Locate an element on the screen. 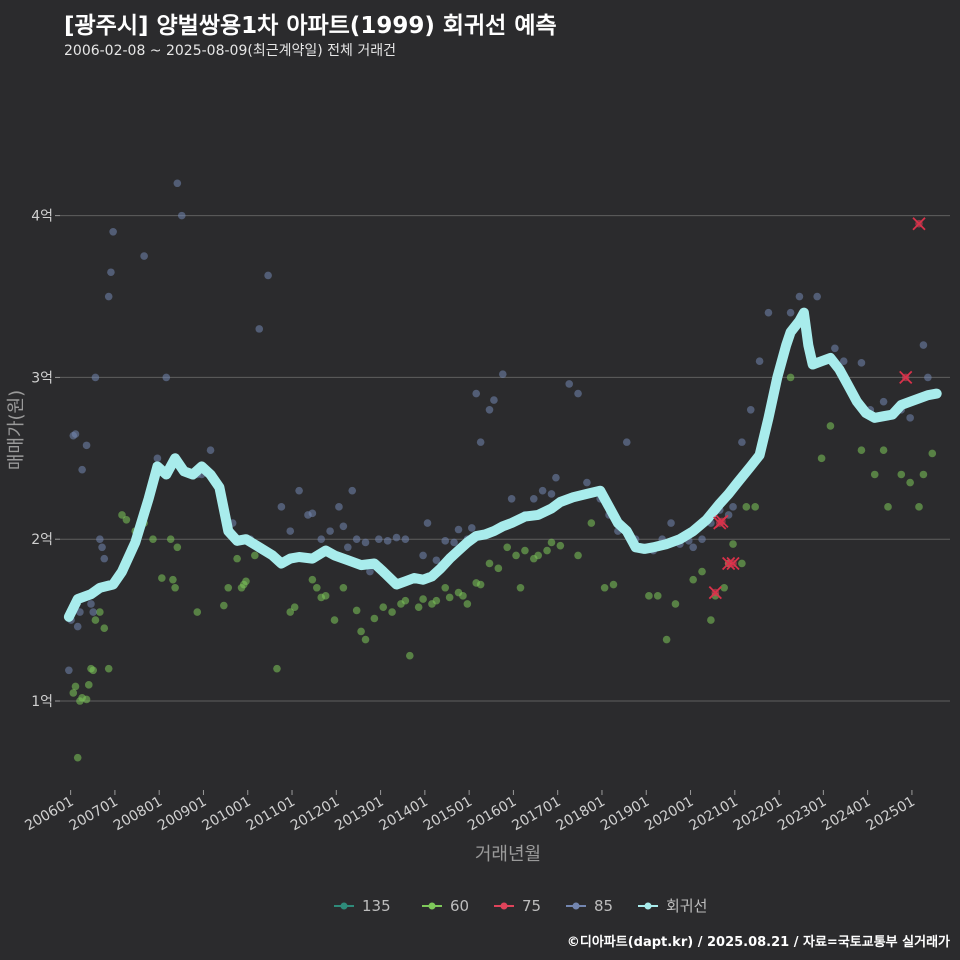  legend-item-75: 75 is located at coordinates (517, 906).